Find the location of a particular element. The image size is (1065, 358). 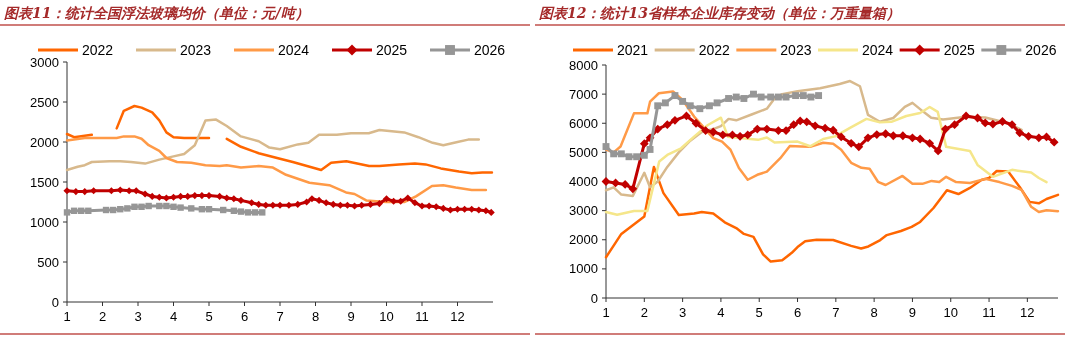

x-tick-label: 12 is located at coordinates (457, 316).